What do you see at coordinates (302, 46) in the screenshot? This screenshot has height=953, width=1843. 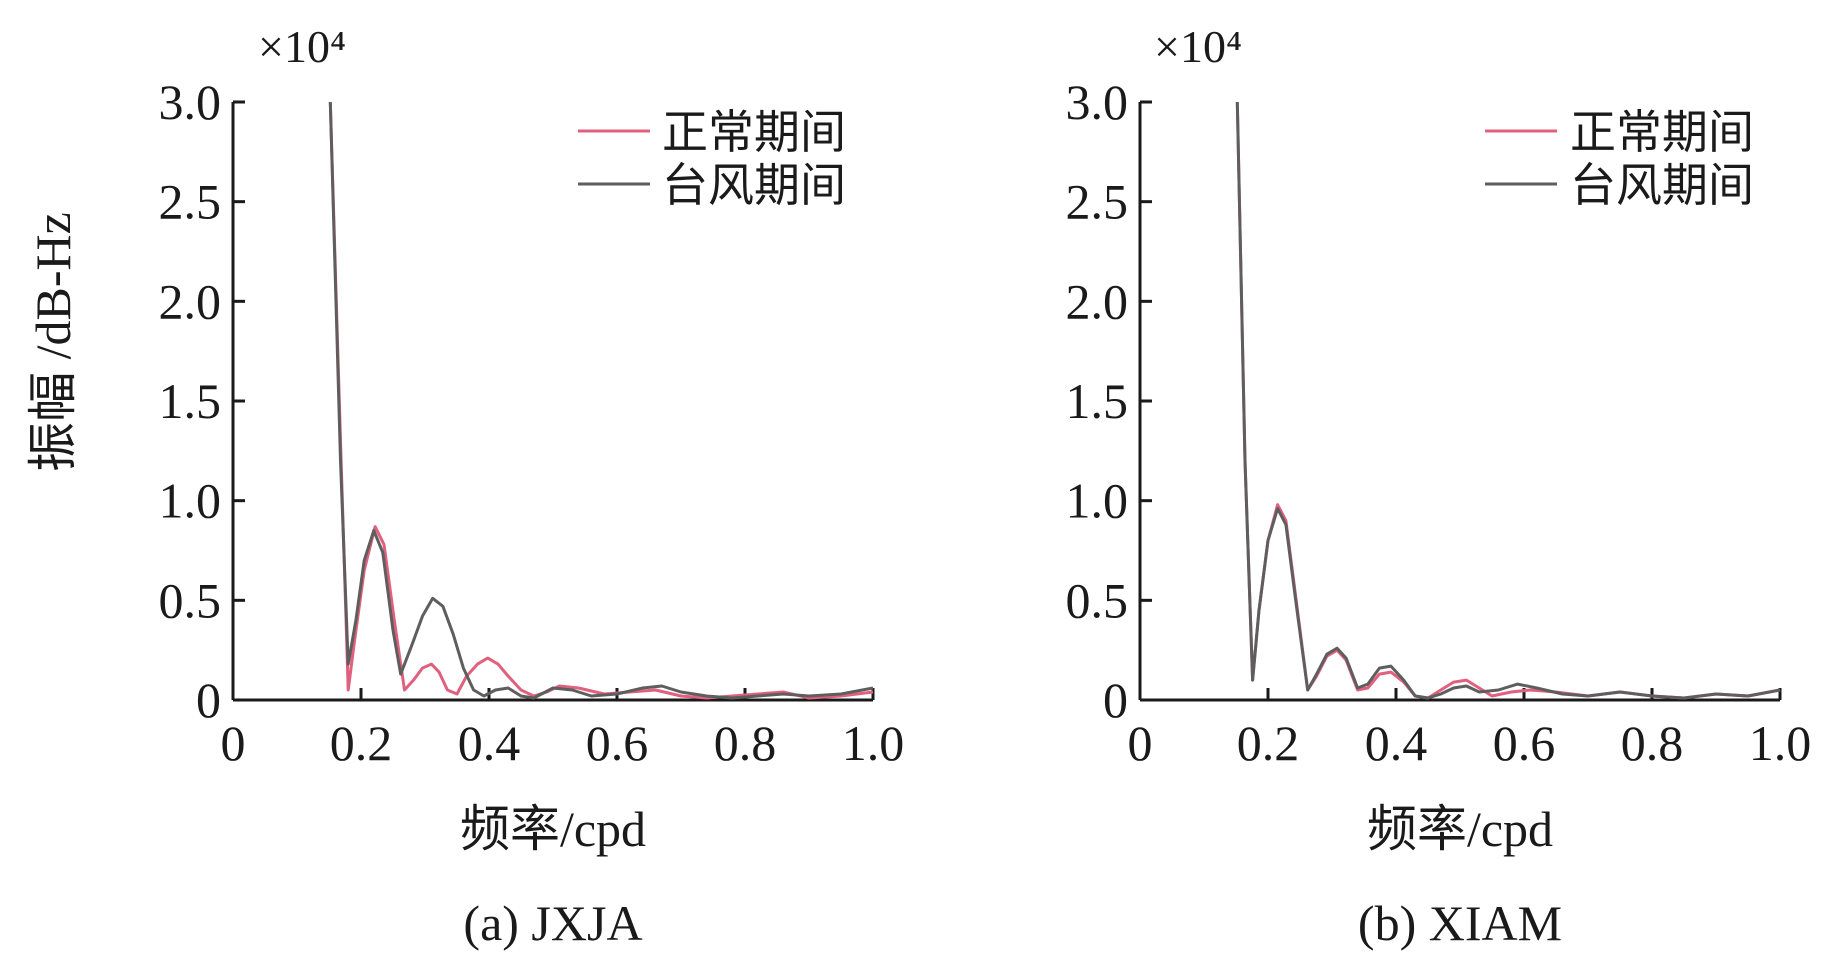 I see `panel-a-multiplier: ×10⁴` at bounding box center [302, 46].